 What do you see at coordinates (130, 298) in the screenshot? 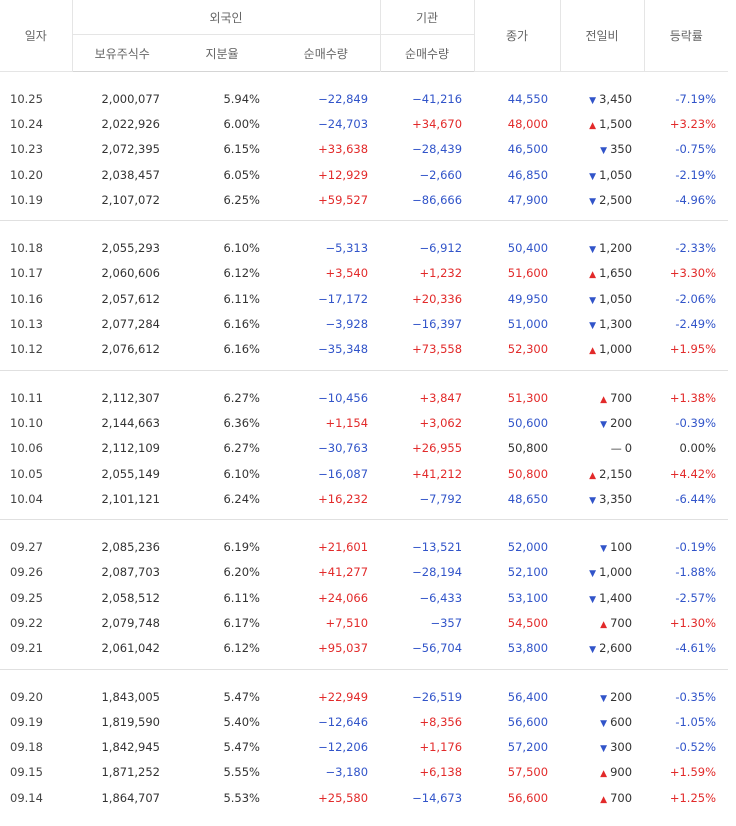
I see `cell-holdings: 2,057,612` at bounding box center [130, 298].